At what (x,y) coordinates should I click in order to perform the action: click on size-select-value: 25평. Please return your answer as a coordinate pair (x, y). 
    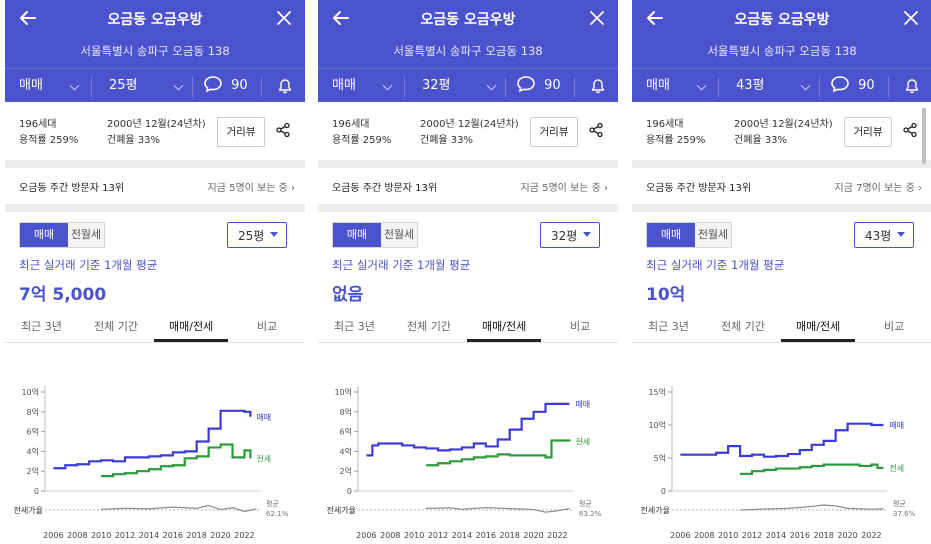
    Looking at the image, I should click on (251, 236).